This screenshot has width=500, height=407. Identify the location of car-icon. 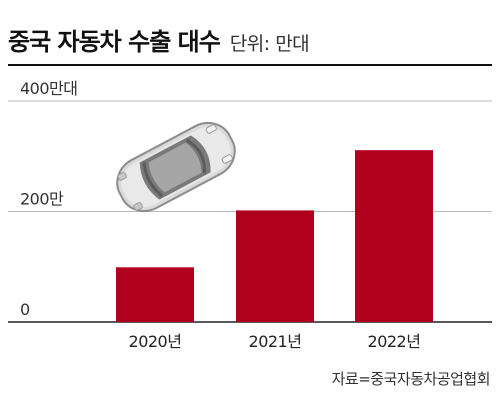
(176, 167).